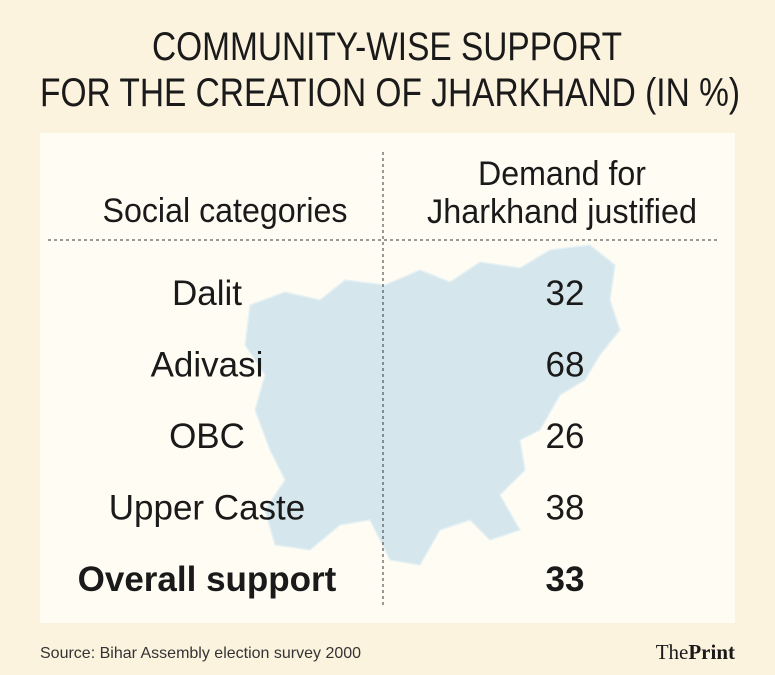  Describe the element at coordinates (565, 365) in the screenshot. I see `row-value: 68` at that location.